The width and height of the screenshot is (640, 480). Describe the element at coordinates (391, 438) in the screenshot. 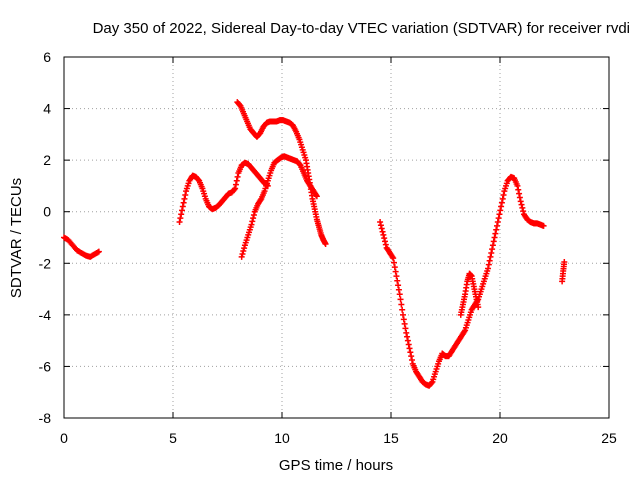

I see `x-tick-label: 15` at that location.